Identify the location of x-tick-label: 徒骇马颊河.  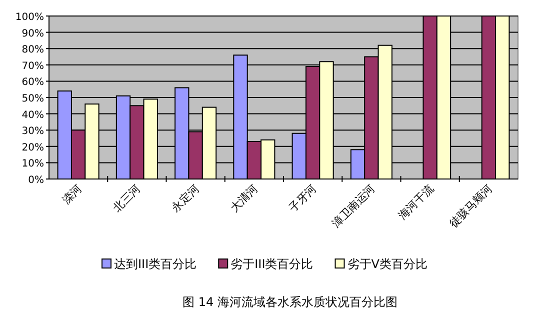
(470, 206).